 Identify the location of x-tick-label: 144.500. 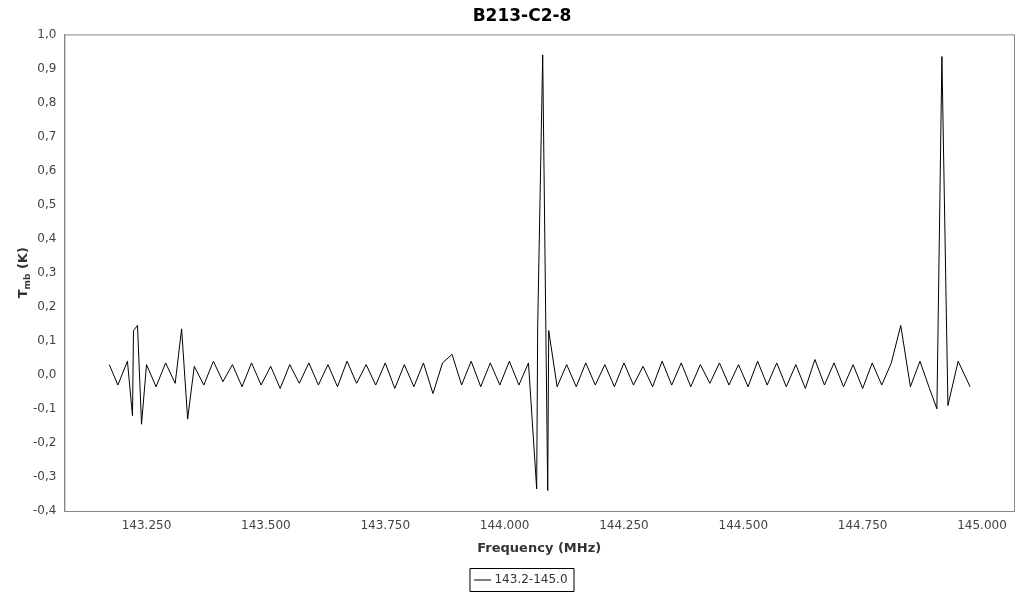
(743, 525).